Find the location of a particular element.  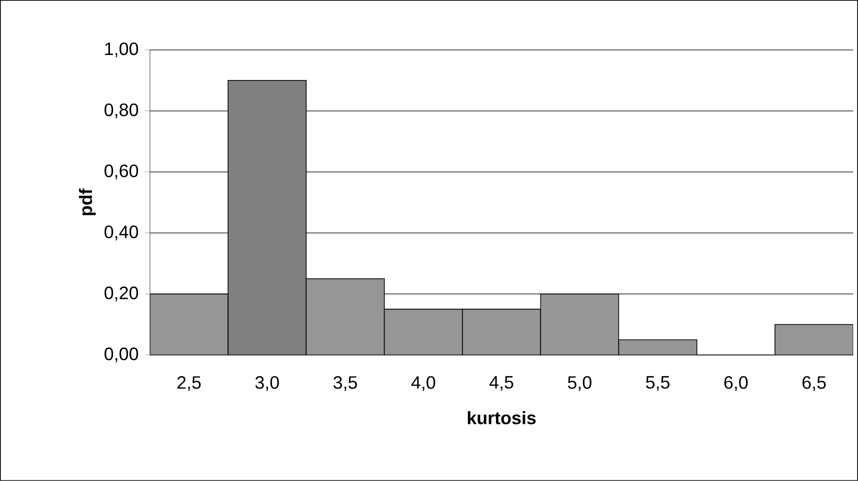

y-tick-label: 0,60 is located at coordinates (121, 172).